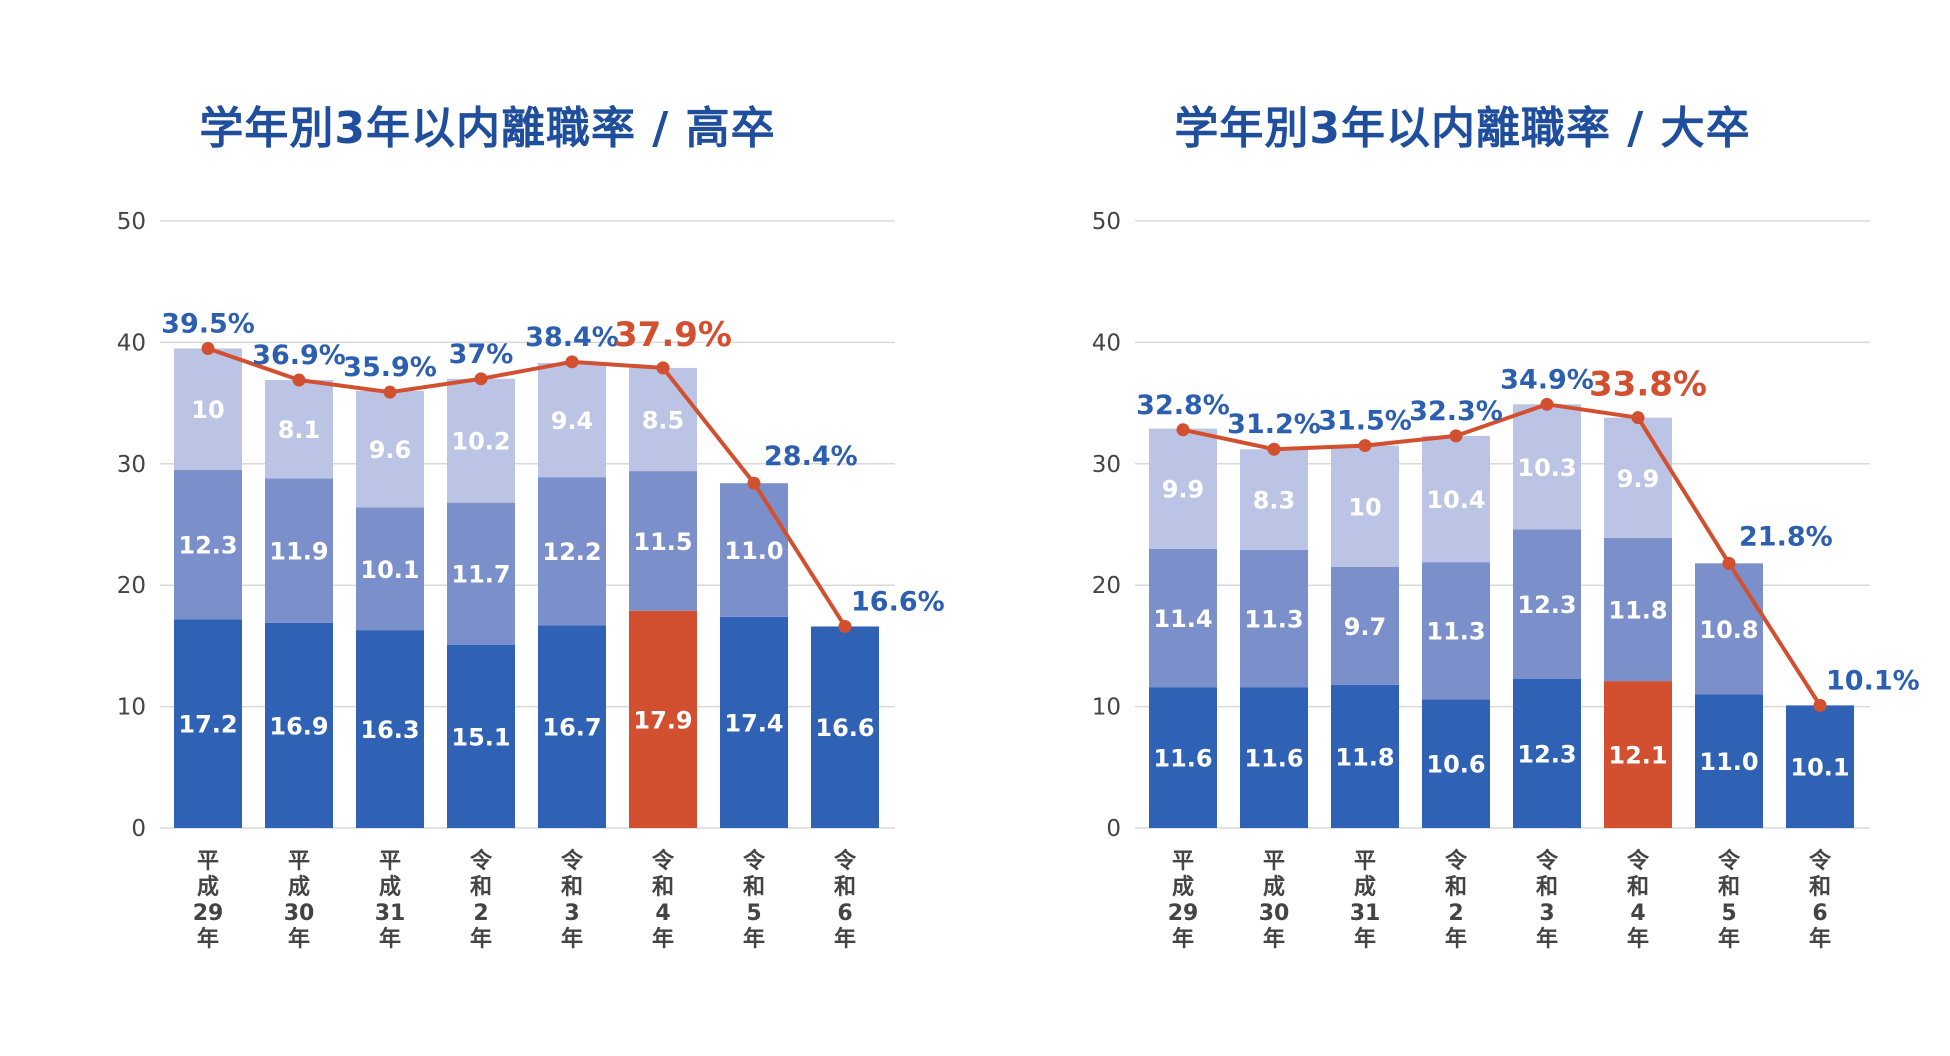  Describe the element at coordinates (1637, 913) in the screenshot. I see `x-category-label: 4` at that location.